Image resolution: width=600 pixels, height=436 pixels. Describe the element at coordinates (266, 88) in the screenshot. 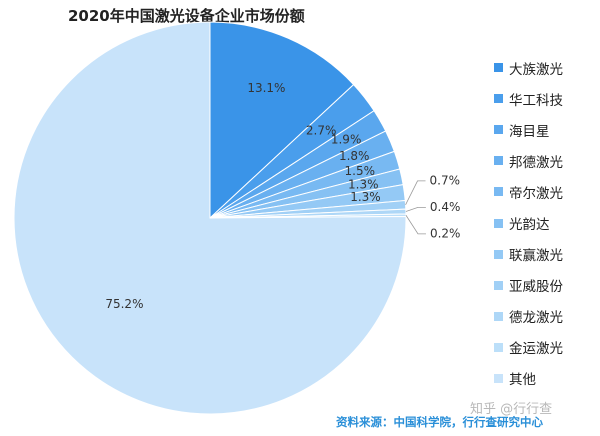

I see `data-label-1: 13.1%` at that location.